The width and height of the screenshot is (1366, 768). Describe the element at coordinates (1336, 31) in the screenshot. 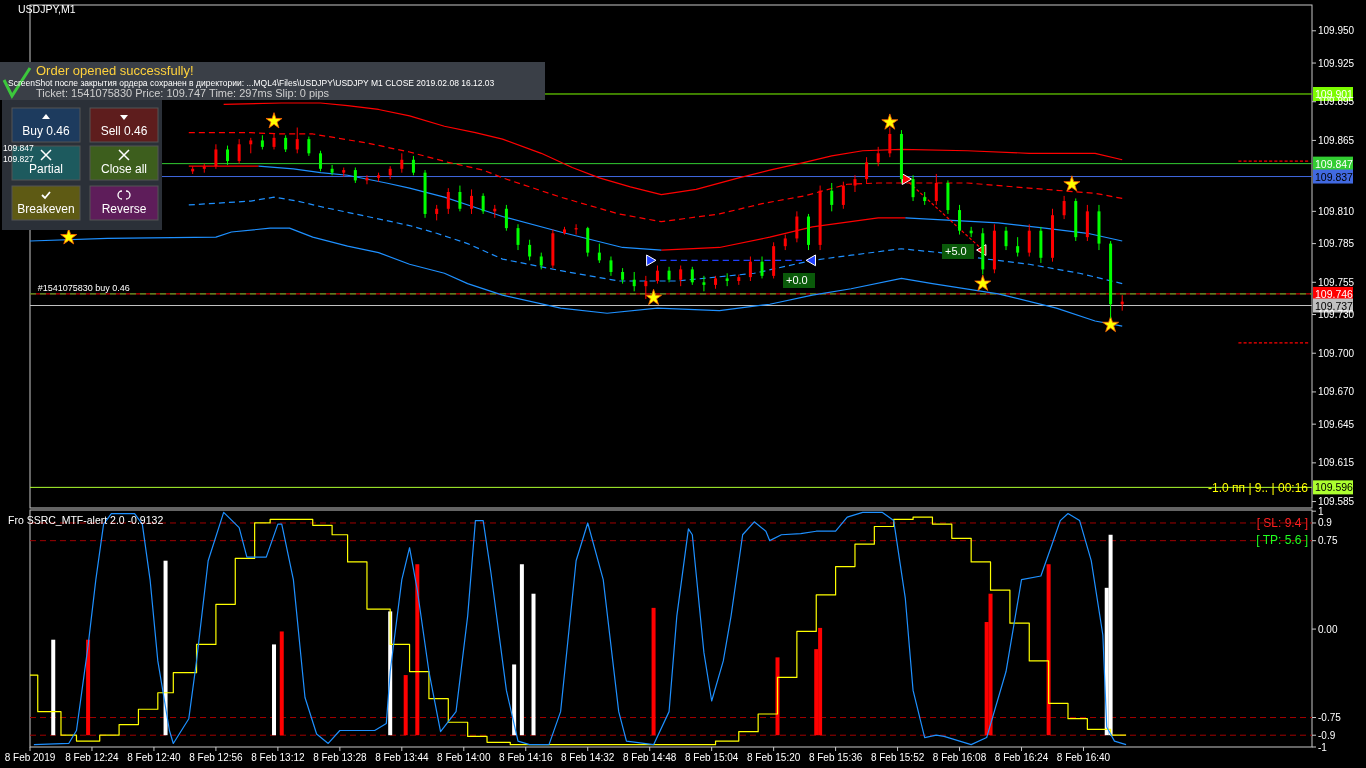

I see `y-tick-label: 109.950` at that location.